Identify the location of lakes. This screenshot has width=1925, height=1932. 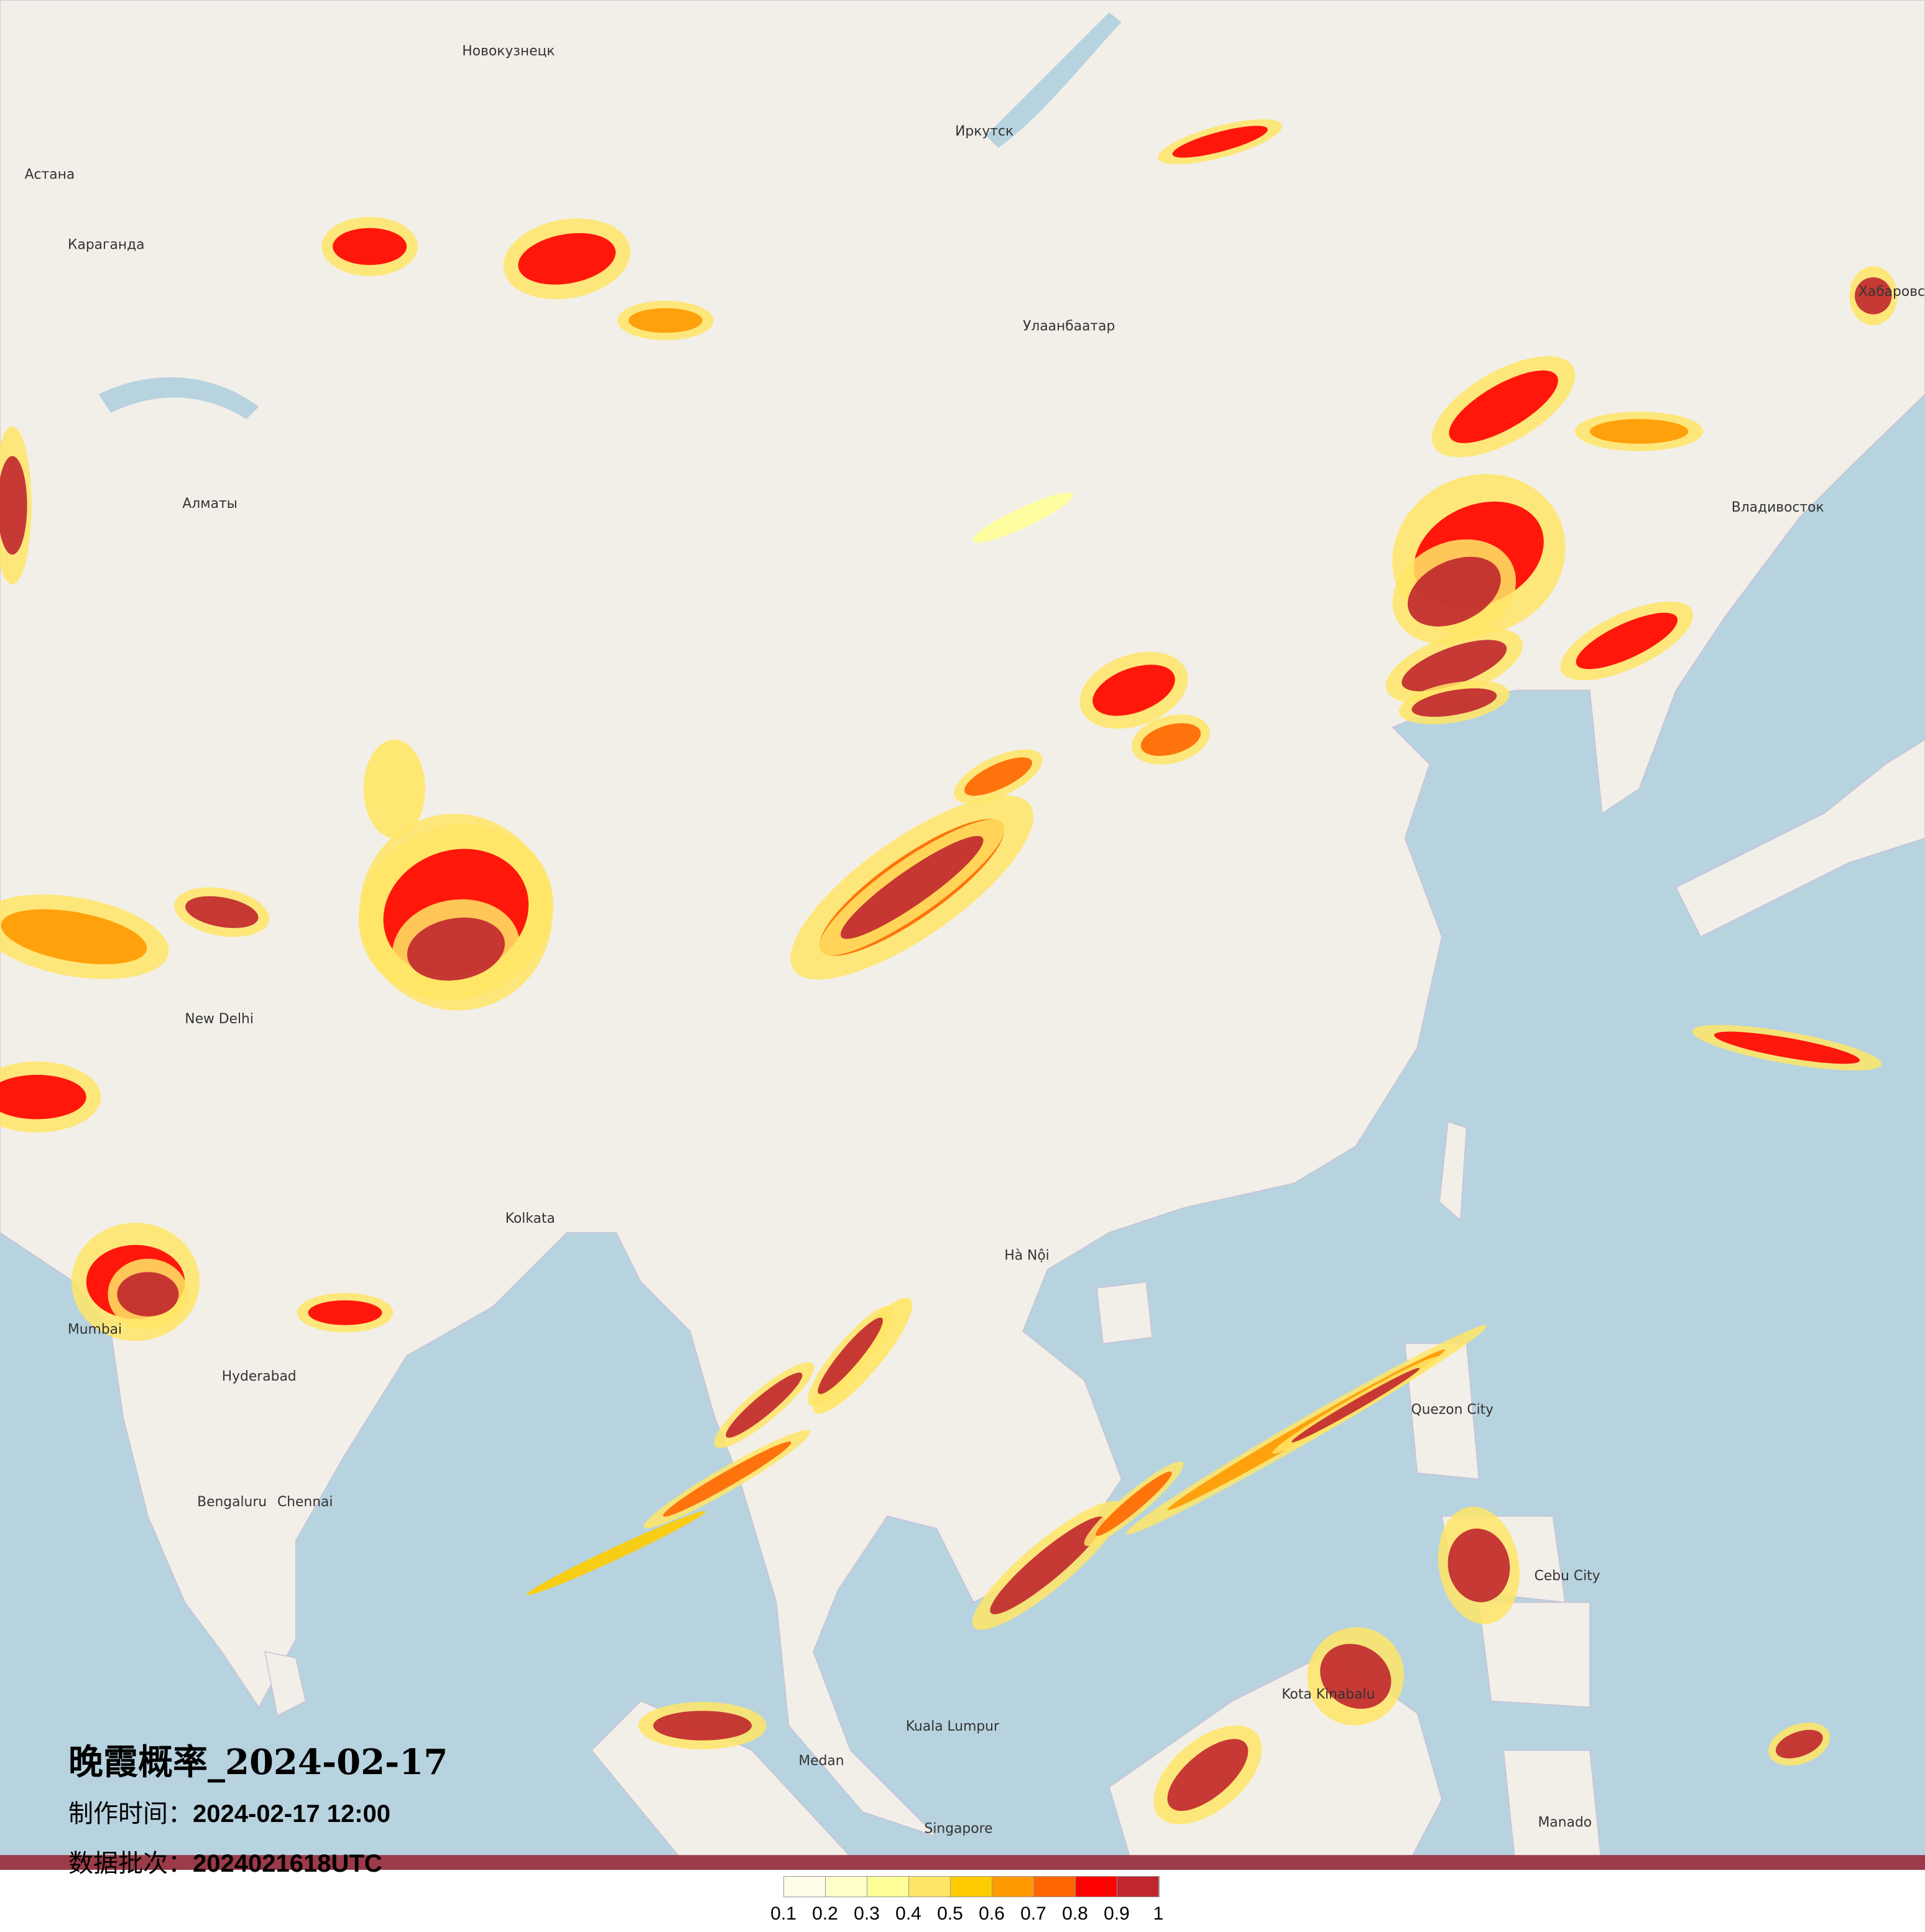
(610, 216).